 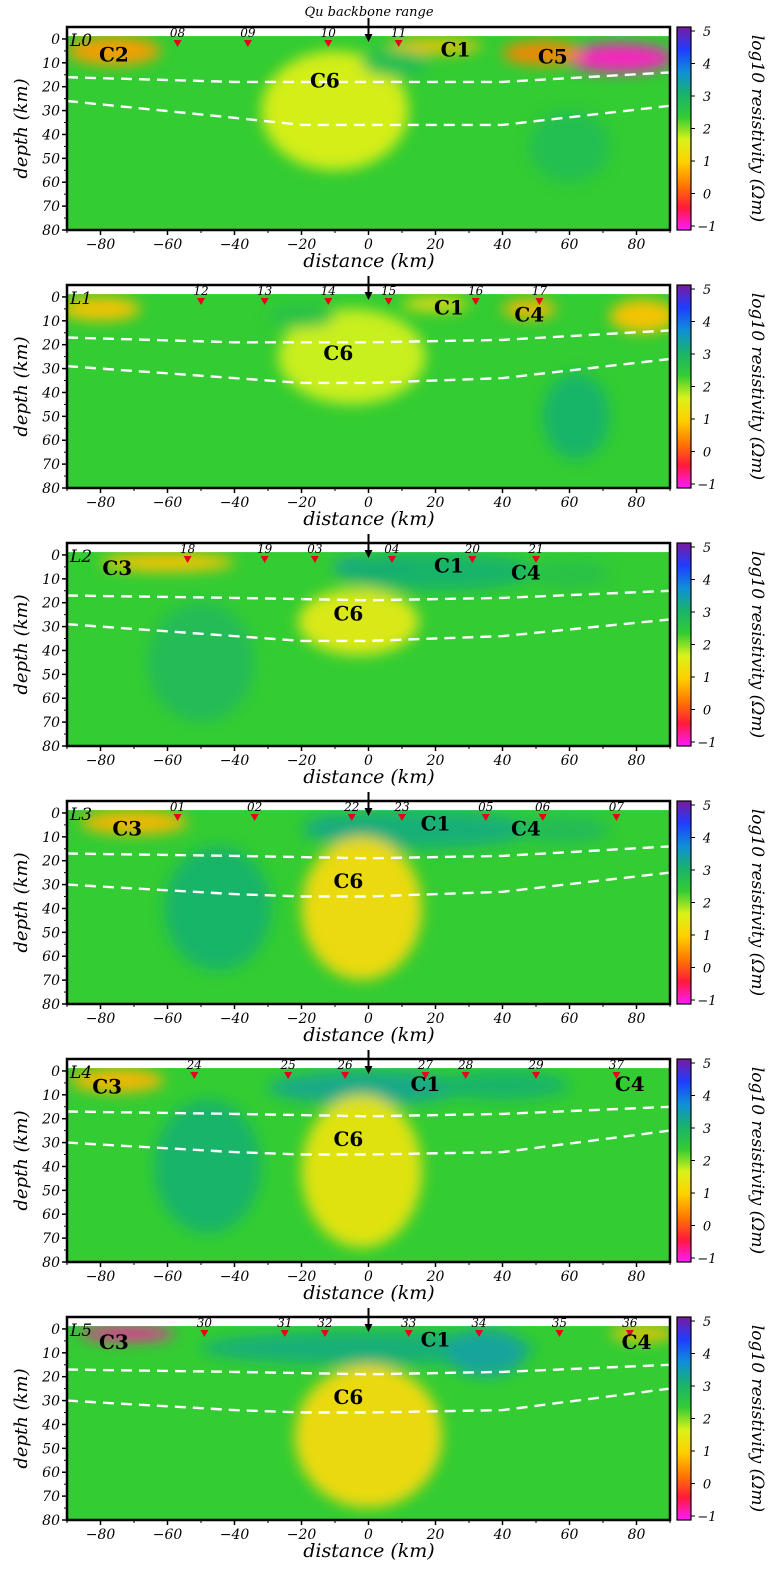 I want to click on station-label: 35, so click(x=559, y=1323).